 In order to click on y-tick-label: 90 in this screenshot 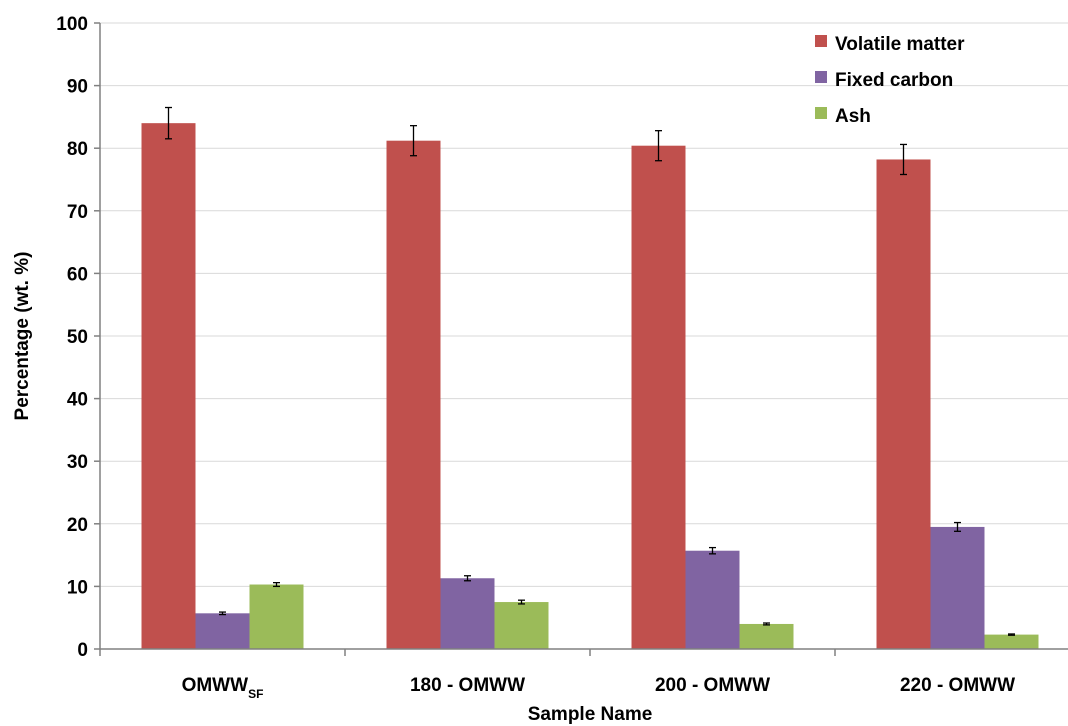, I will do `click(77, 87)`.